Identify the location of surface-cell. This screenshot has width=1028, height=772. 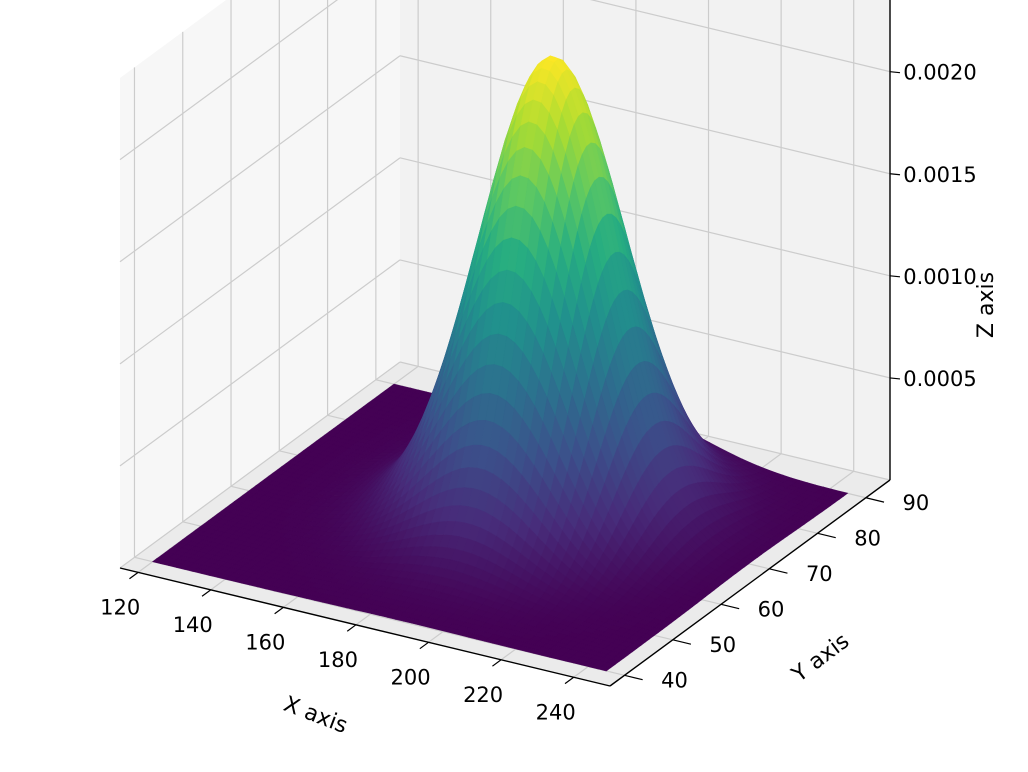
(604, 668).